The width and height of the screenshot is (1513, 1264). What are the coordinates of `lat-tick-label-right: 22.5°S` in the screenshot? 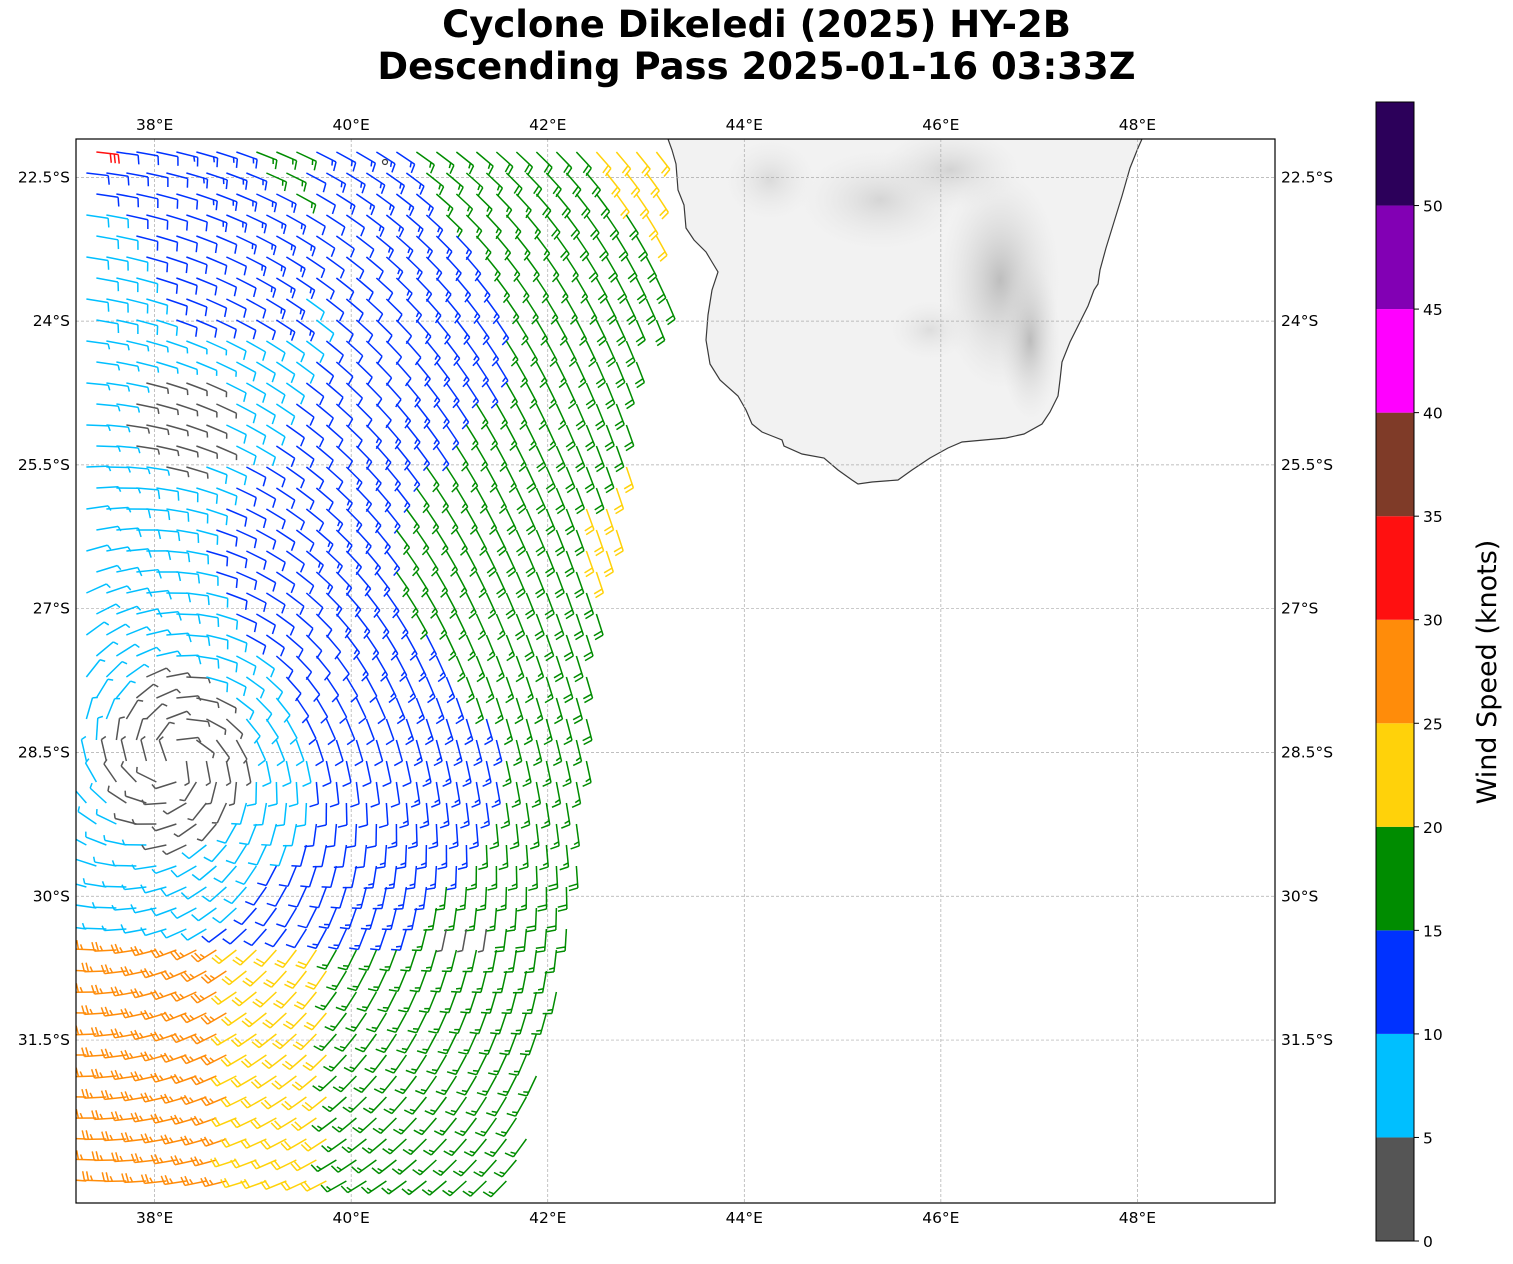 It's located at (1307, 177).